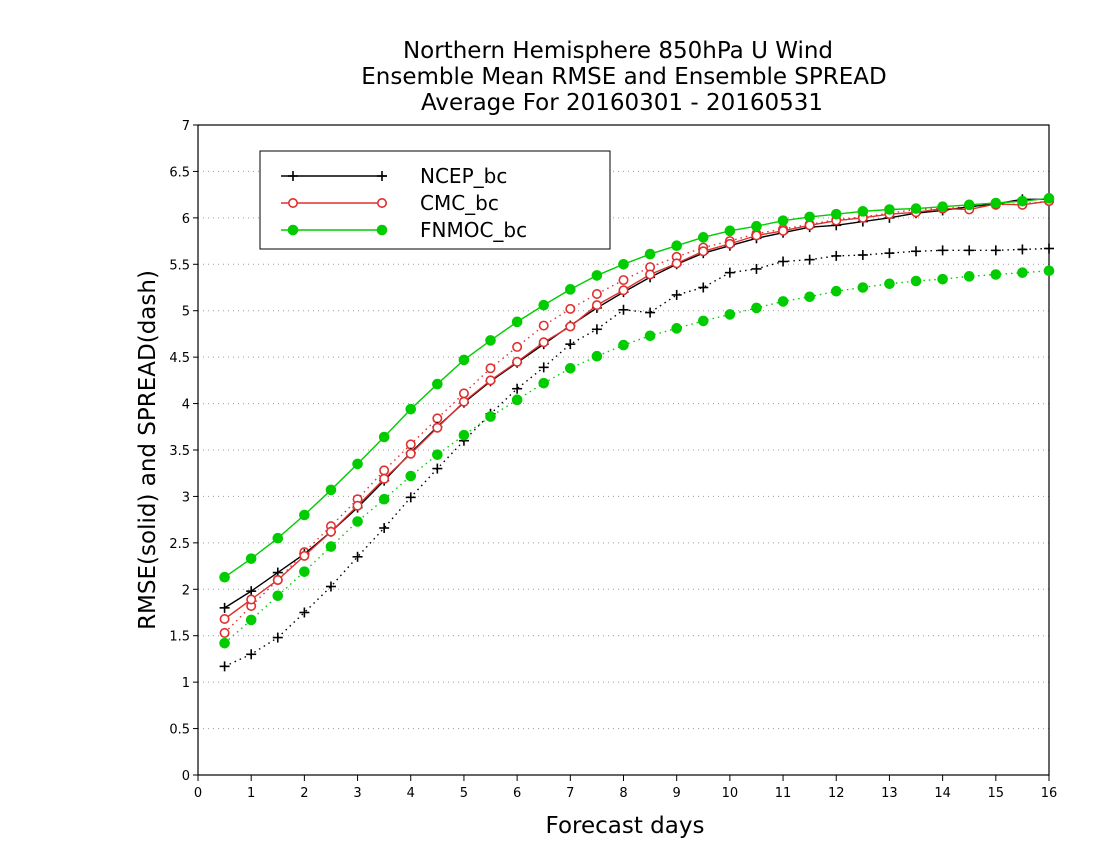 This screenshot has width=1100, height=850. Describe the element at coordinates (186, 497) in the screenshot. I see `y-tick-label: 3` at that location.